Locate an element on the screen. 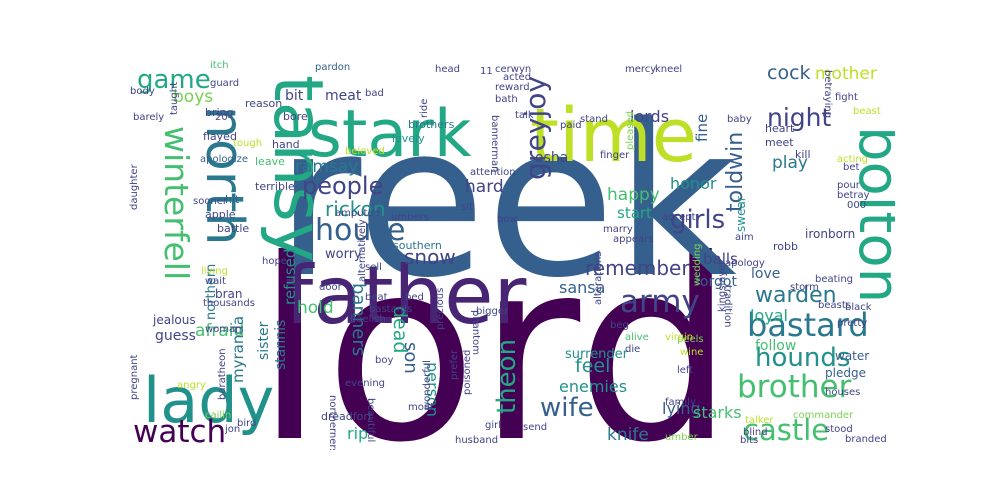 The width and height of the screenshot is (1000, 500). word-kill: kill is located at coordinates (803, 154).